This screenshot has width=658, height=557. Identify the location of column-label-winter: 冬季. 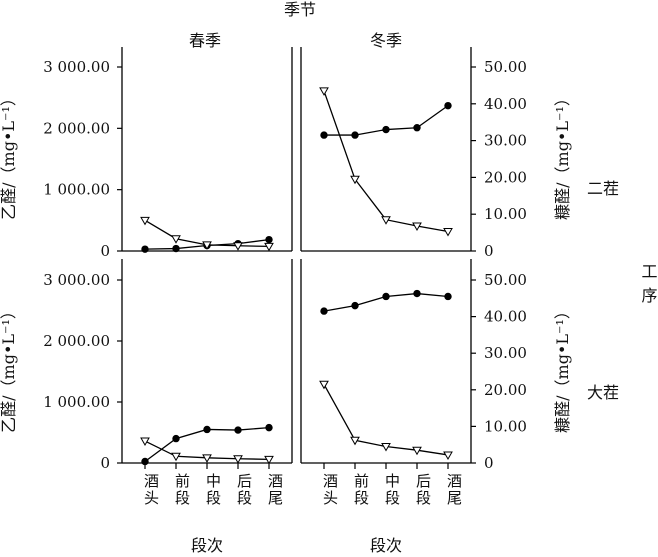
(386, 40).